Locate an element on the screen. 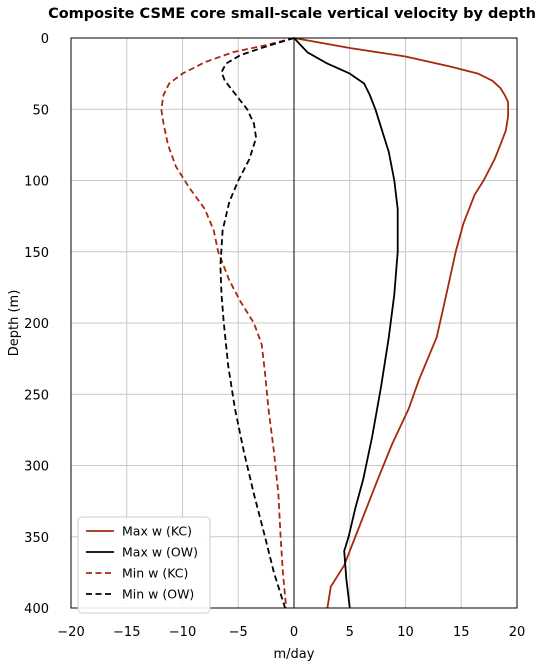 The height and width of the screenshot is (665, 550). x-tick-label: 0 is located at coordinates (294, 632).